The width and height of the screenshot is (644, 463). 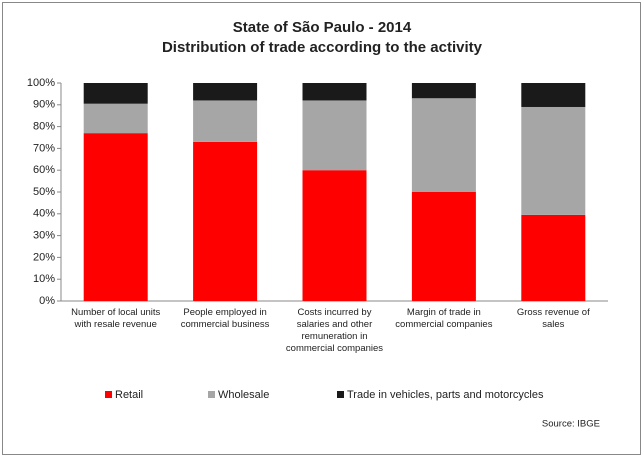 What do you see at coordinates (445, 395) in the screenshot?
I see `legend-label: Trade in vehicles, parts and motorcycles` at bounding box center [445, 395].